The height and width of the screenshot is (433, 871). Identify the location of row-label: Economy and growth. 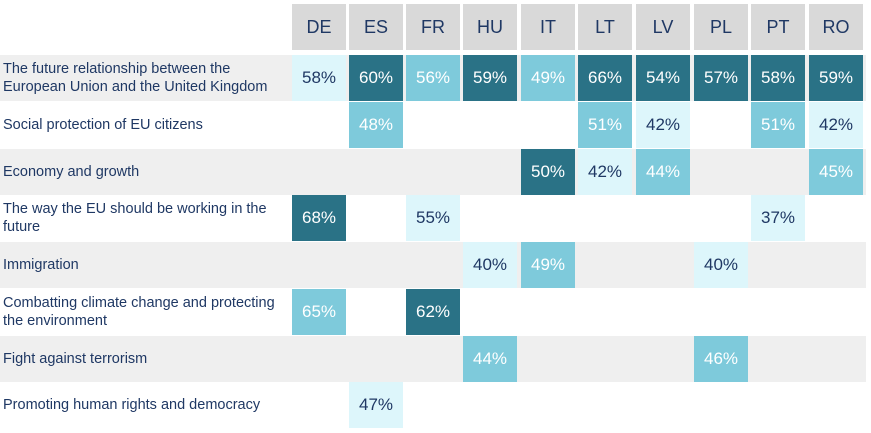
(71, 172).